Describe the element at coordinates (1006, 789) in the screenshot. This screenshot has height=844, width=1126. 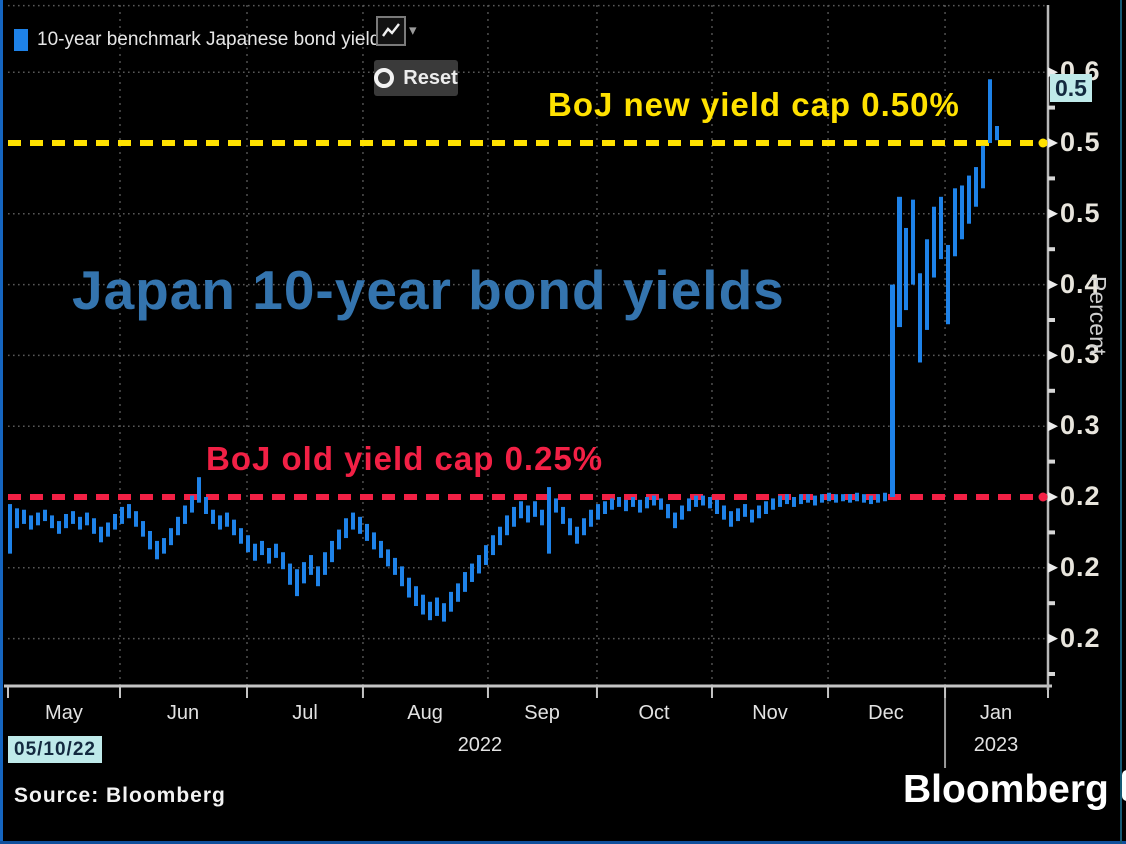
I see `bloomberg-wordmark: Bloomberg` at that location.